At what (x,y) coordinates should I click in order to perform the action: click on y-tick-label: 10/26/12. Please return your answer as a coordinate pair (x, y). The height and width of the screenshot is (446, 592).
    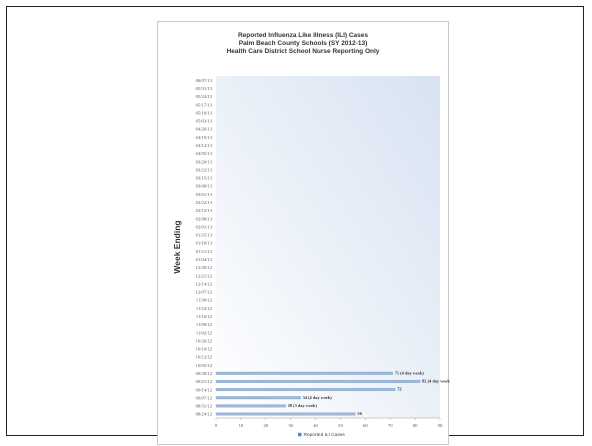
    Looking at the image, I should click on (204, 340).